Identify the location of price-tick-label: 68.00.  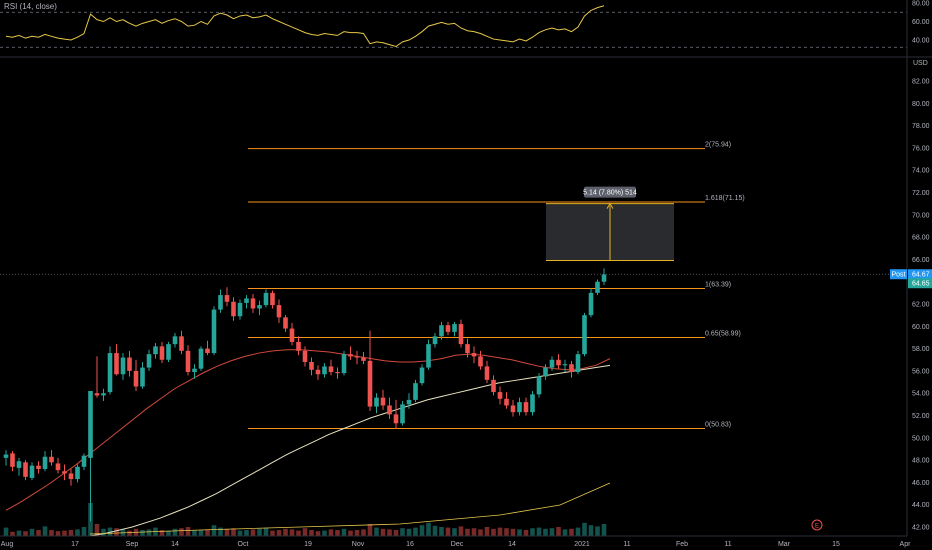
(921, 238).